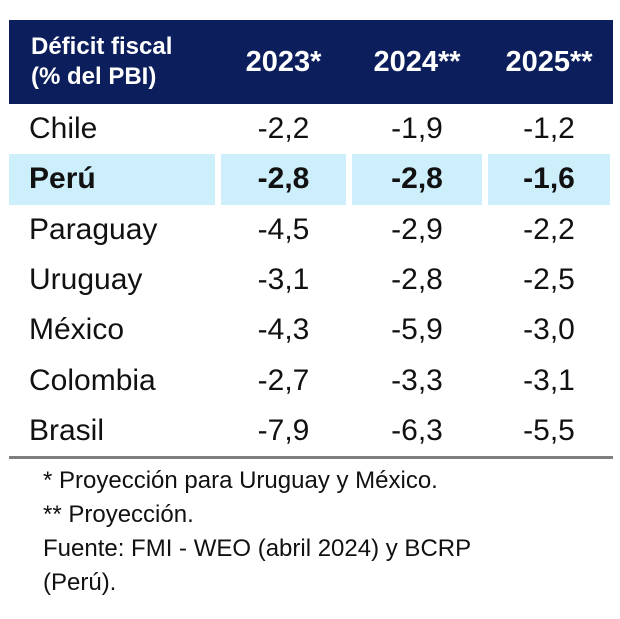 This screenshot has height=619, width=620. Describe the element at coordinates (80, 582) in the screenshot. I see `source-line-2: (Perú).` at that location.